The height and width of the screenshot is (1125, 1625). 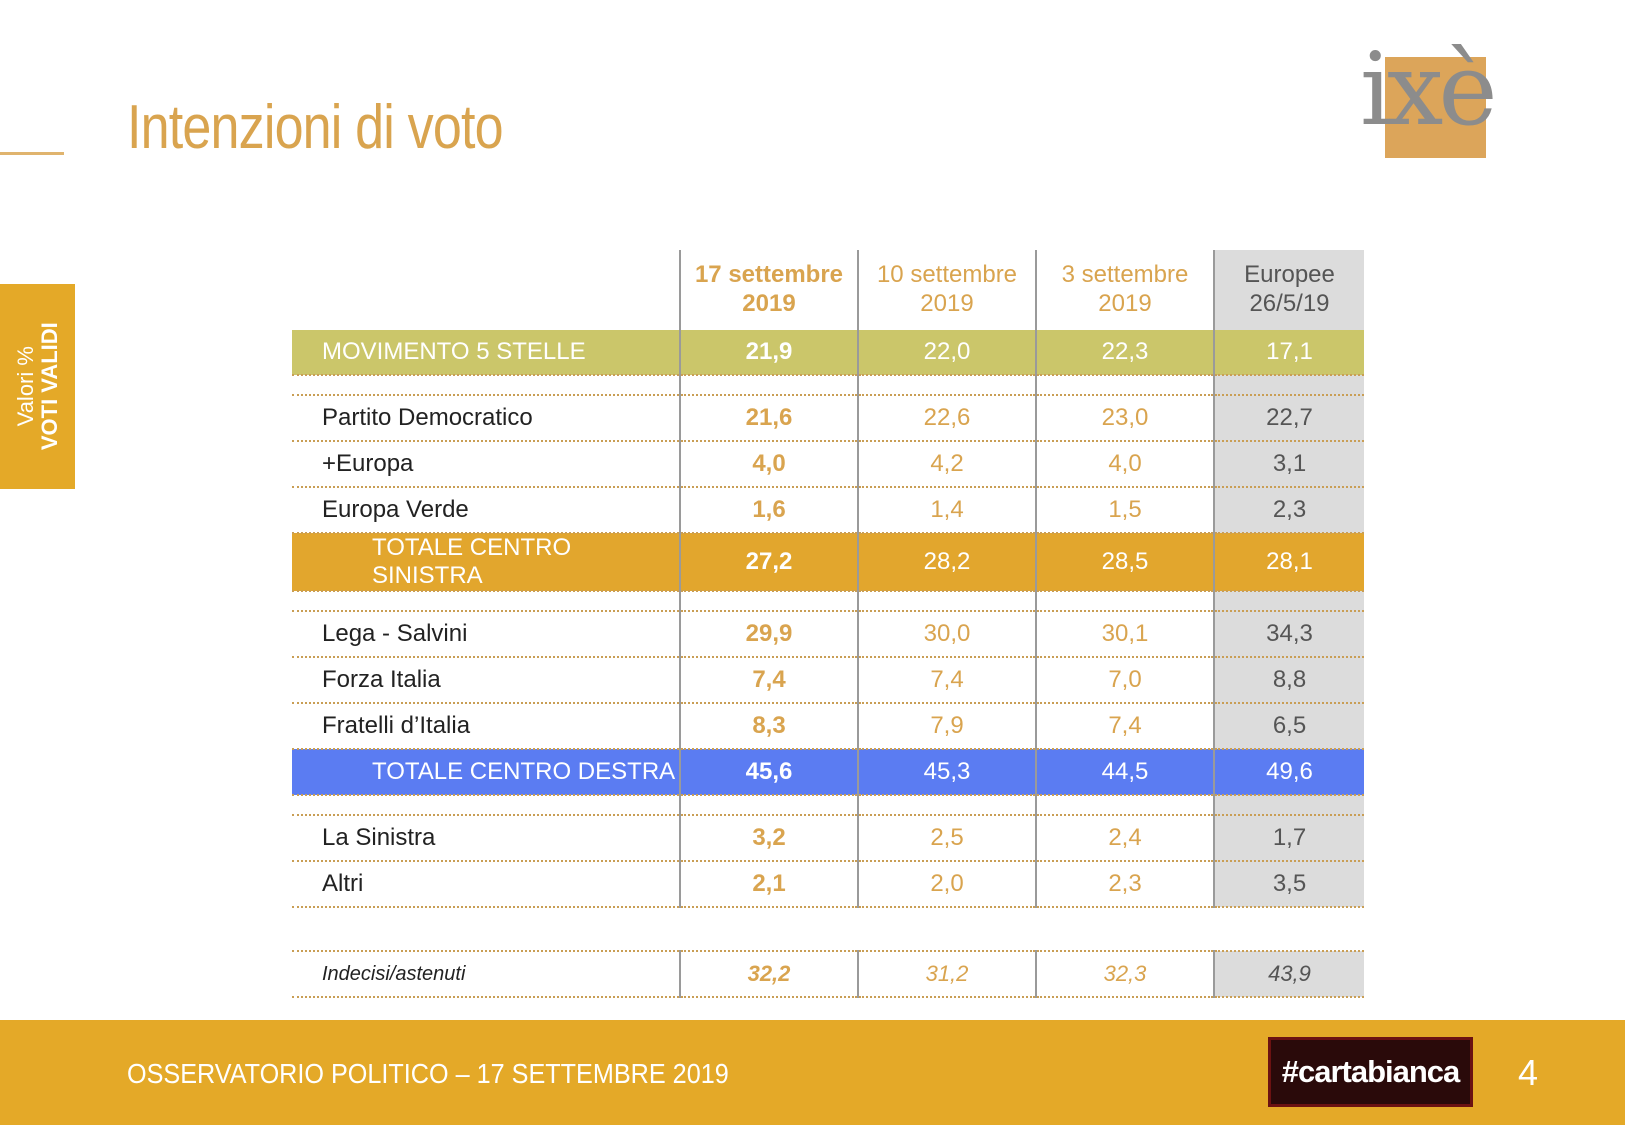 I want to click on value-cell: 3,1, so click(x=1288, y=464).